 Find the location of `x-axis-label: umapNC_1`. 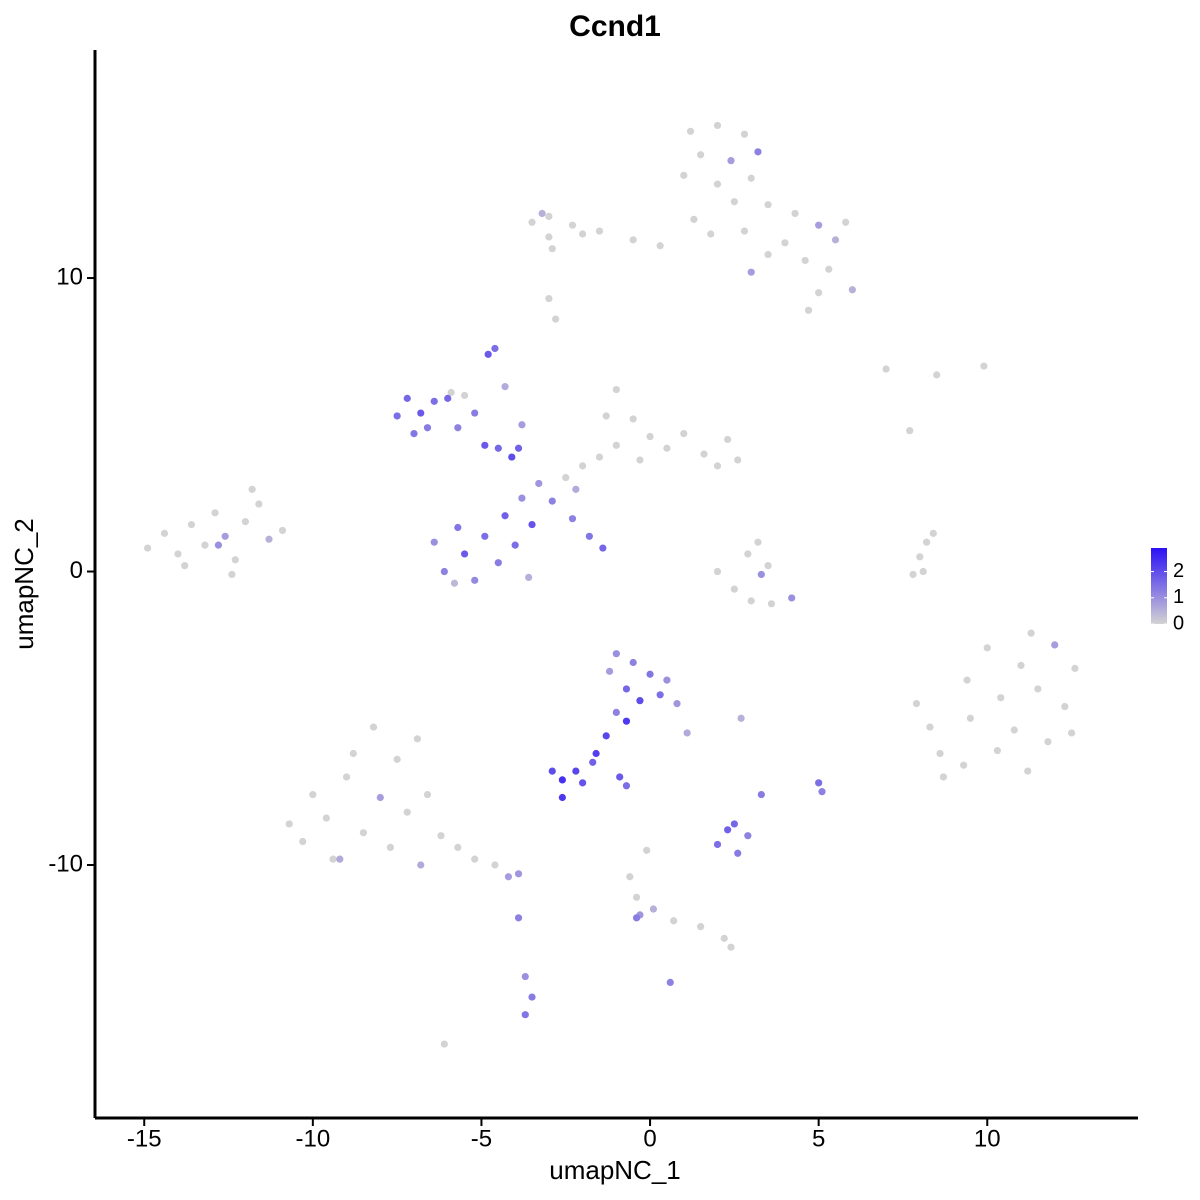

x-axis-label: umapNC_1 is located at coordinates (615, 1170).